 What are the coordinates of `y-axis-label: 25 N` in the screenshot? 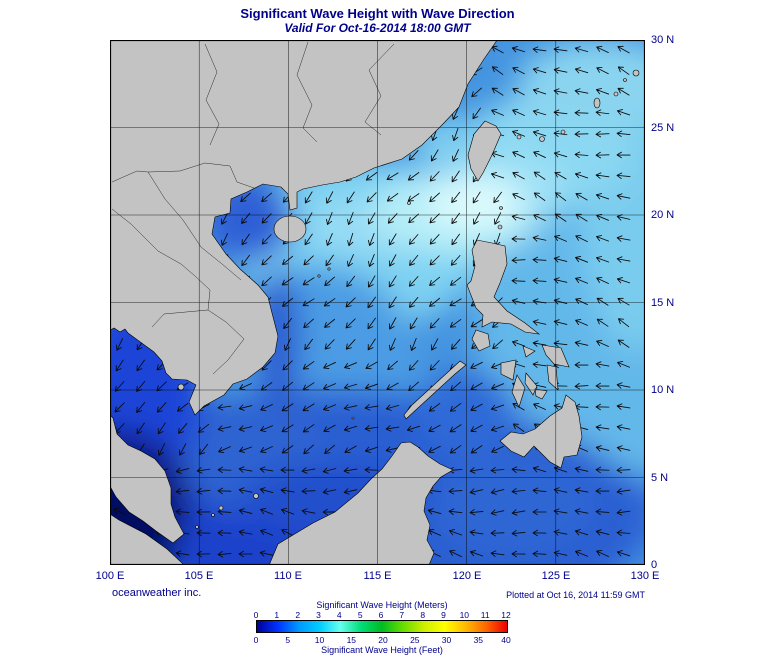 It's located at (663, 127).